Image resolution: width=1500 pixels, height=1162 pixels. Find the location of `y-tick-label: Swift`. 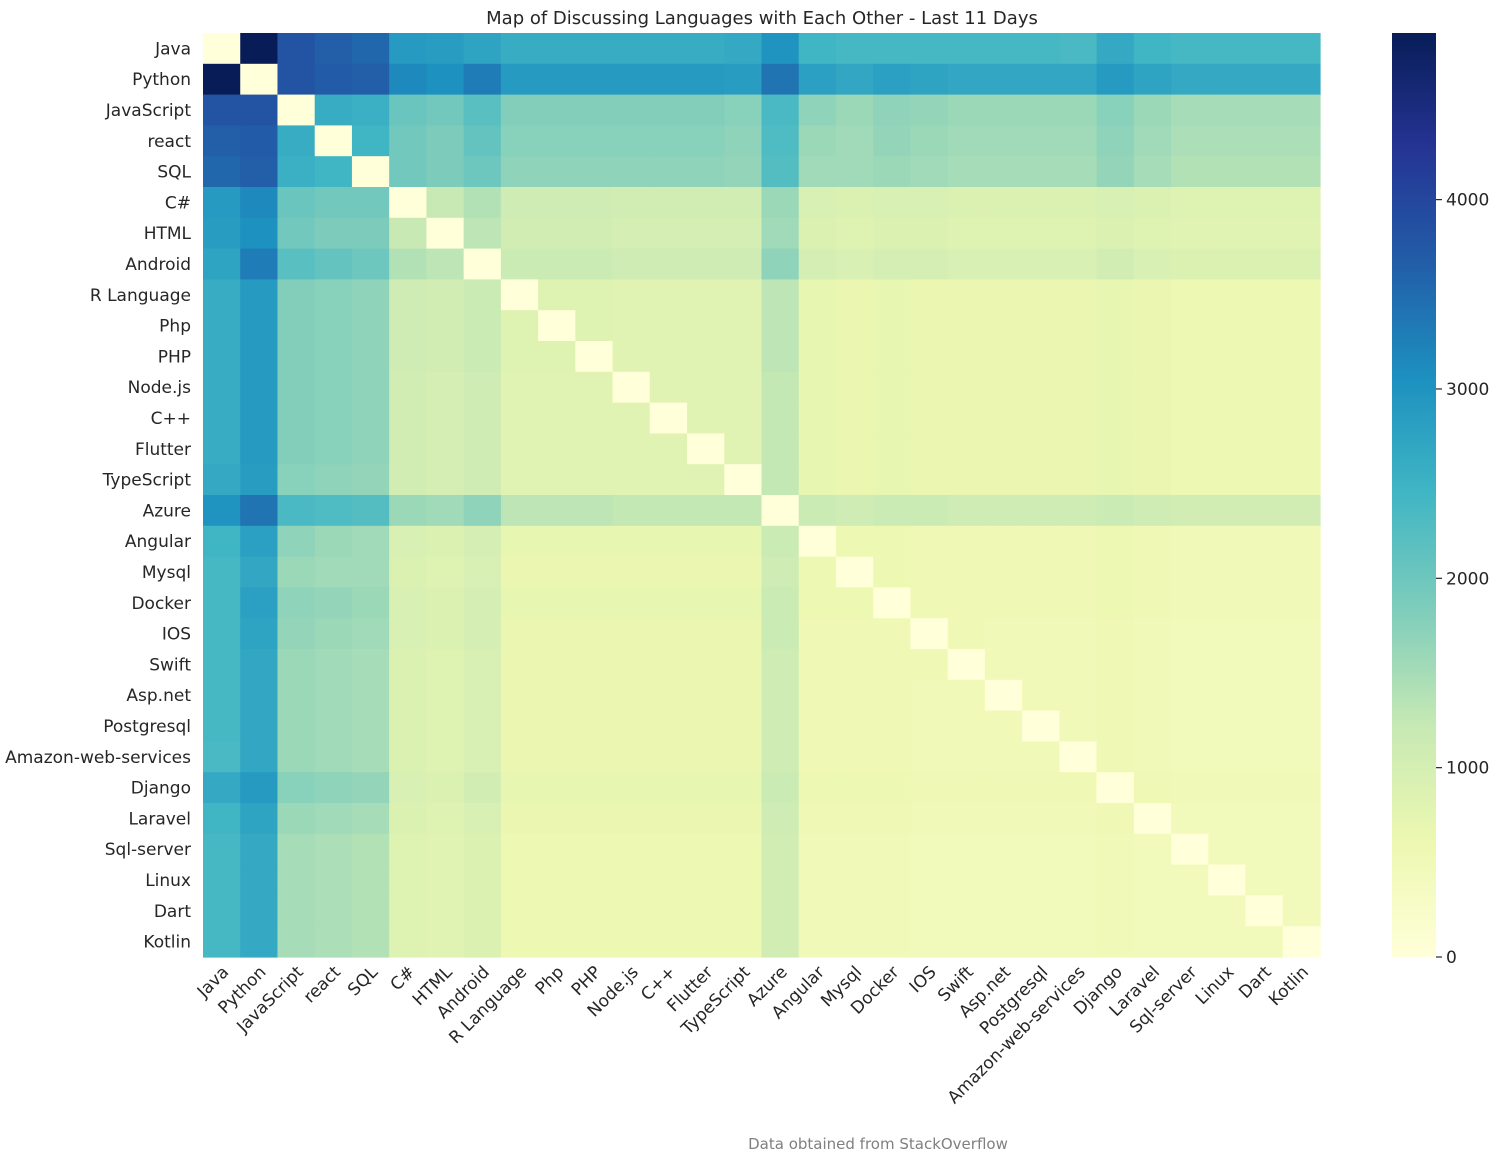

y-tick-label: Swift is located at coordinates (170, 665).